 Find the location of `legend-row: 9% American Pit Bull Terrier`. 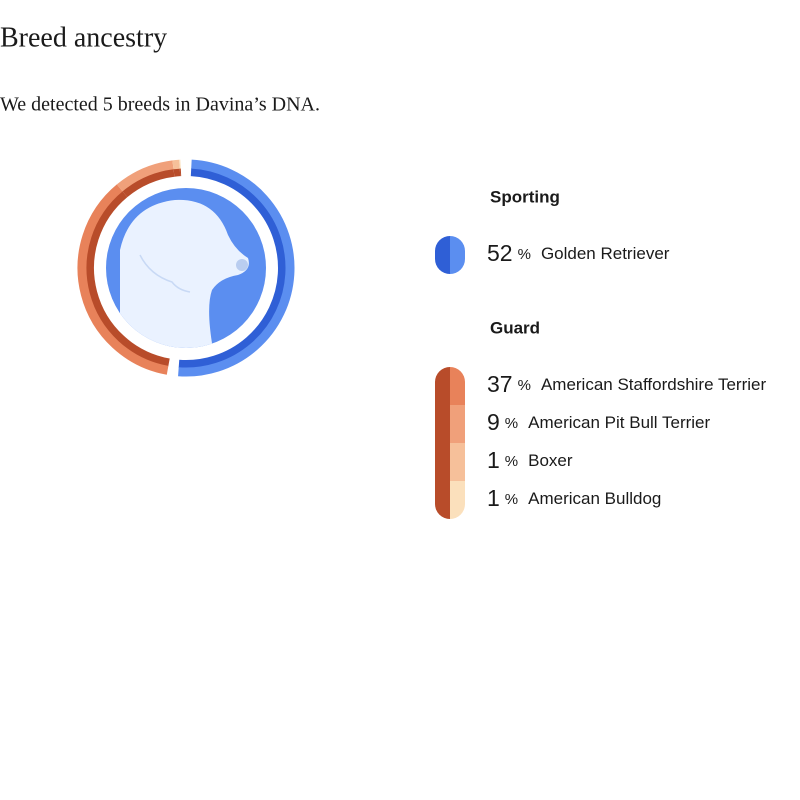

legend-row: 9% American Pit Bull Terrier is located at coordinates (598, 422).